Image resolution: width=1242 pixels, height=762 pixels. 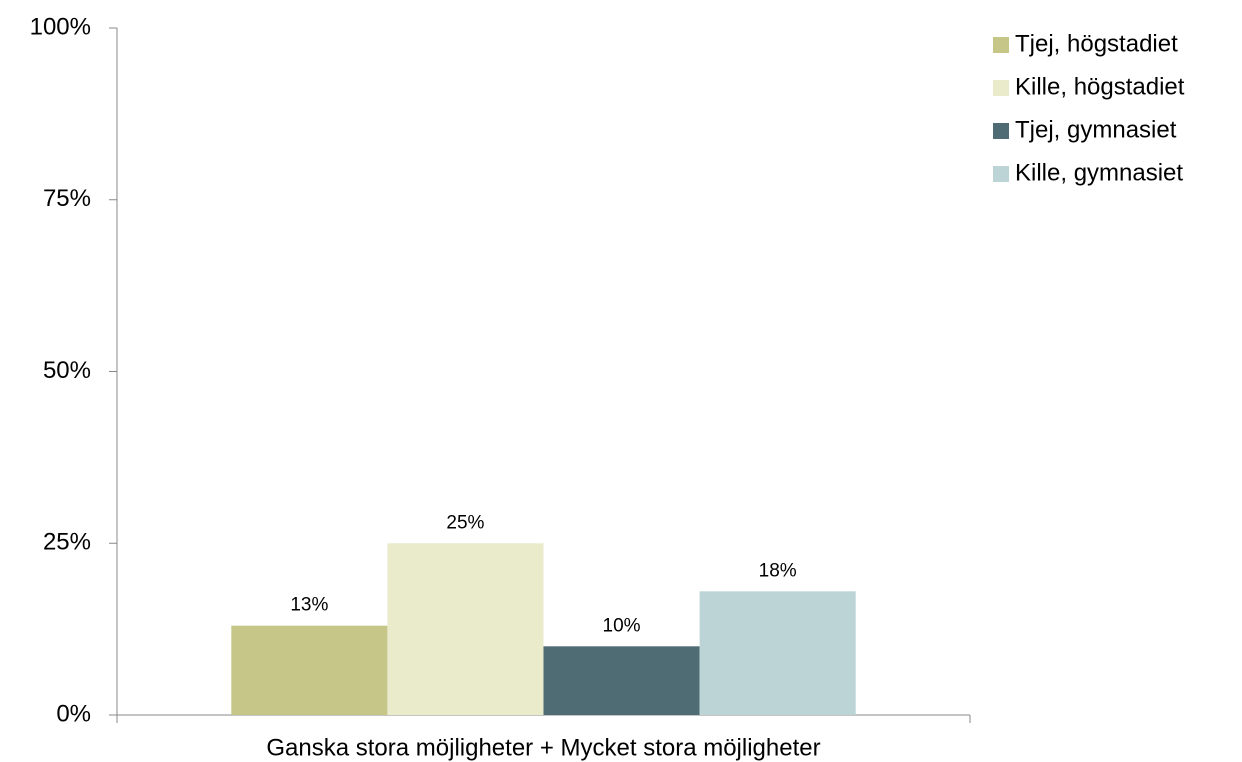 What do you see at coordinates (778, 570) in the screenshot?
I see `data-label: 18%` at bounding box center [778, 570].